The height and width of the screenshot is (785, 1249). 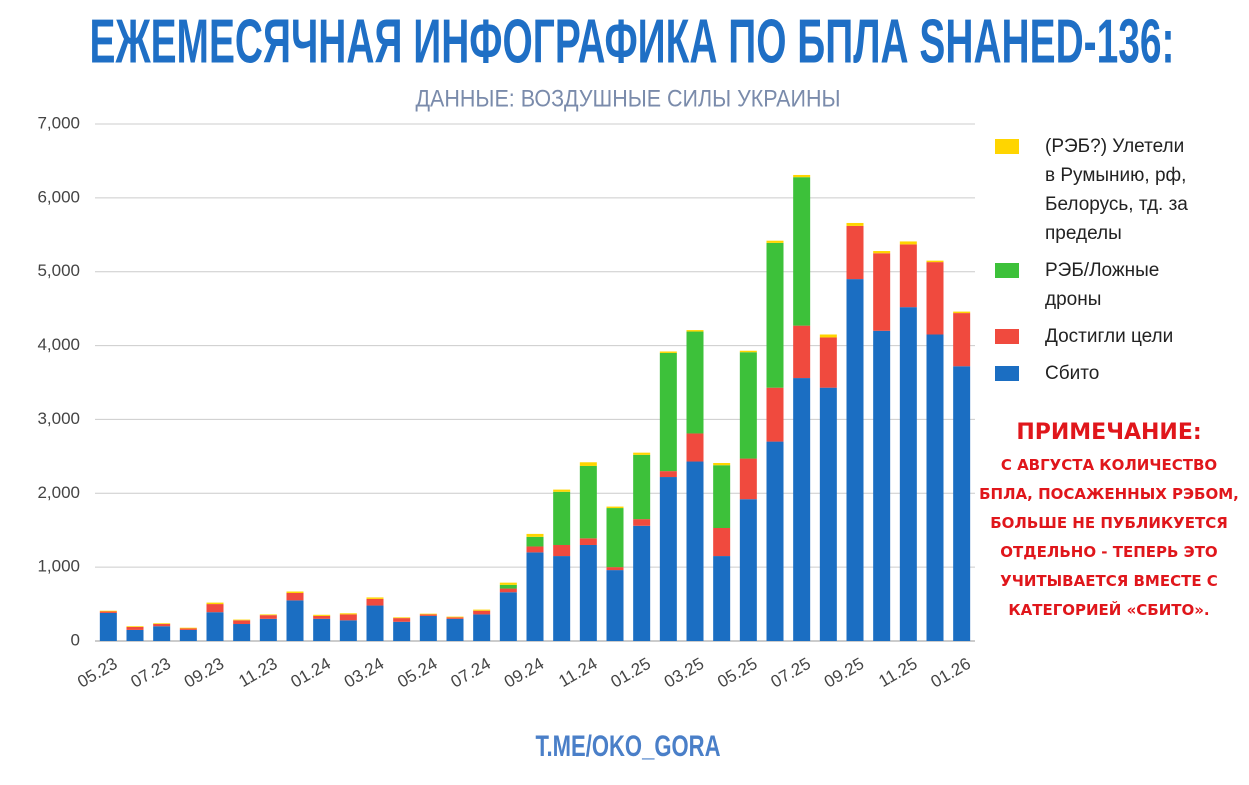 What do you see at coordinates (1109, 336) in the screenshot?
I see `legend-label: Достигли цели` at bounding box center [1109, 336].